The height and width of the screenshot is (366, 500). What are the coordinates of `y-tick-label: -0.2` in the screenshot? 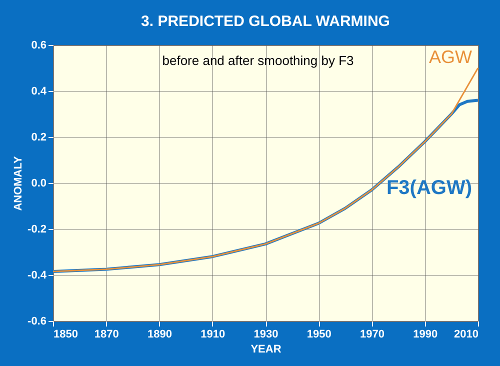 It's located at (37, 230).